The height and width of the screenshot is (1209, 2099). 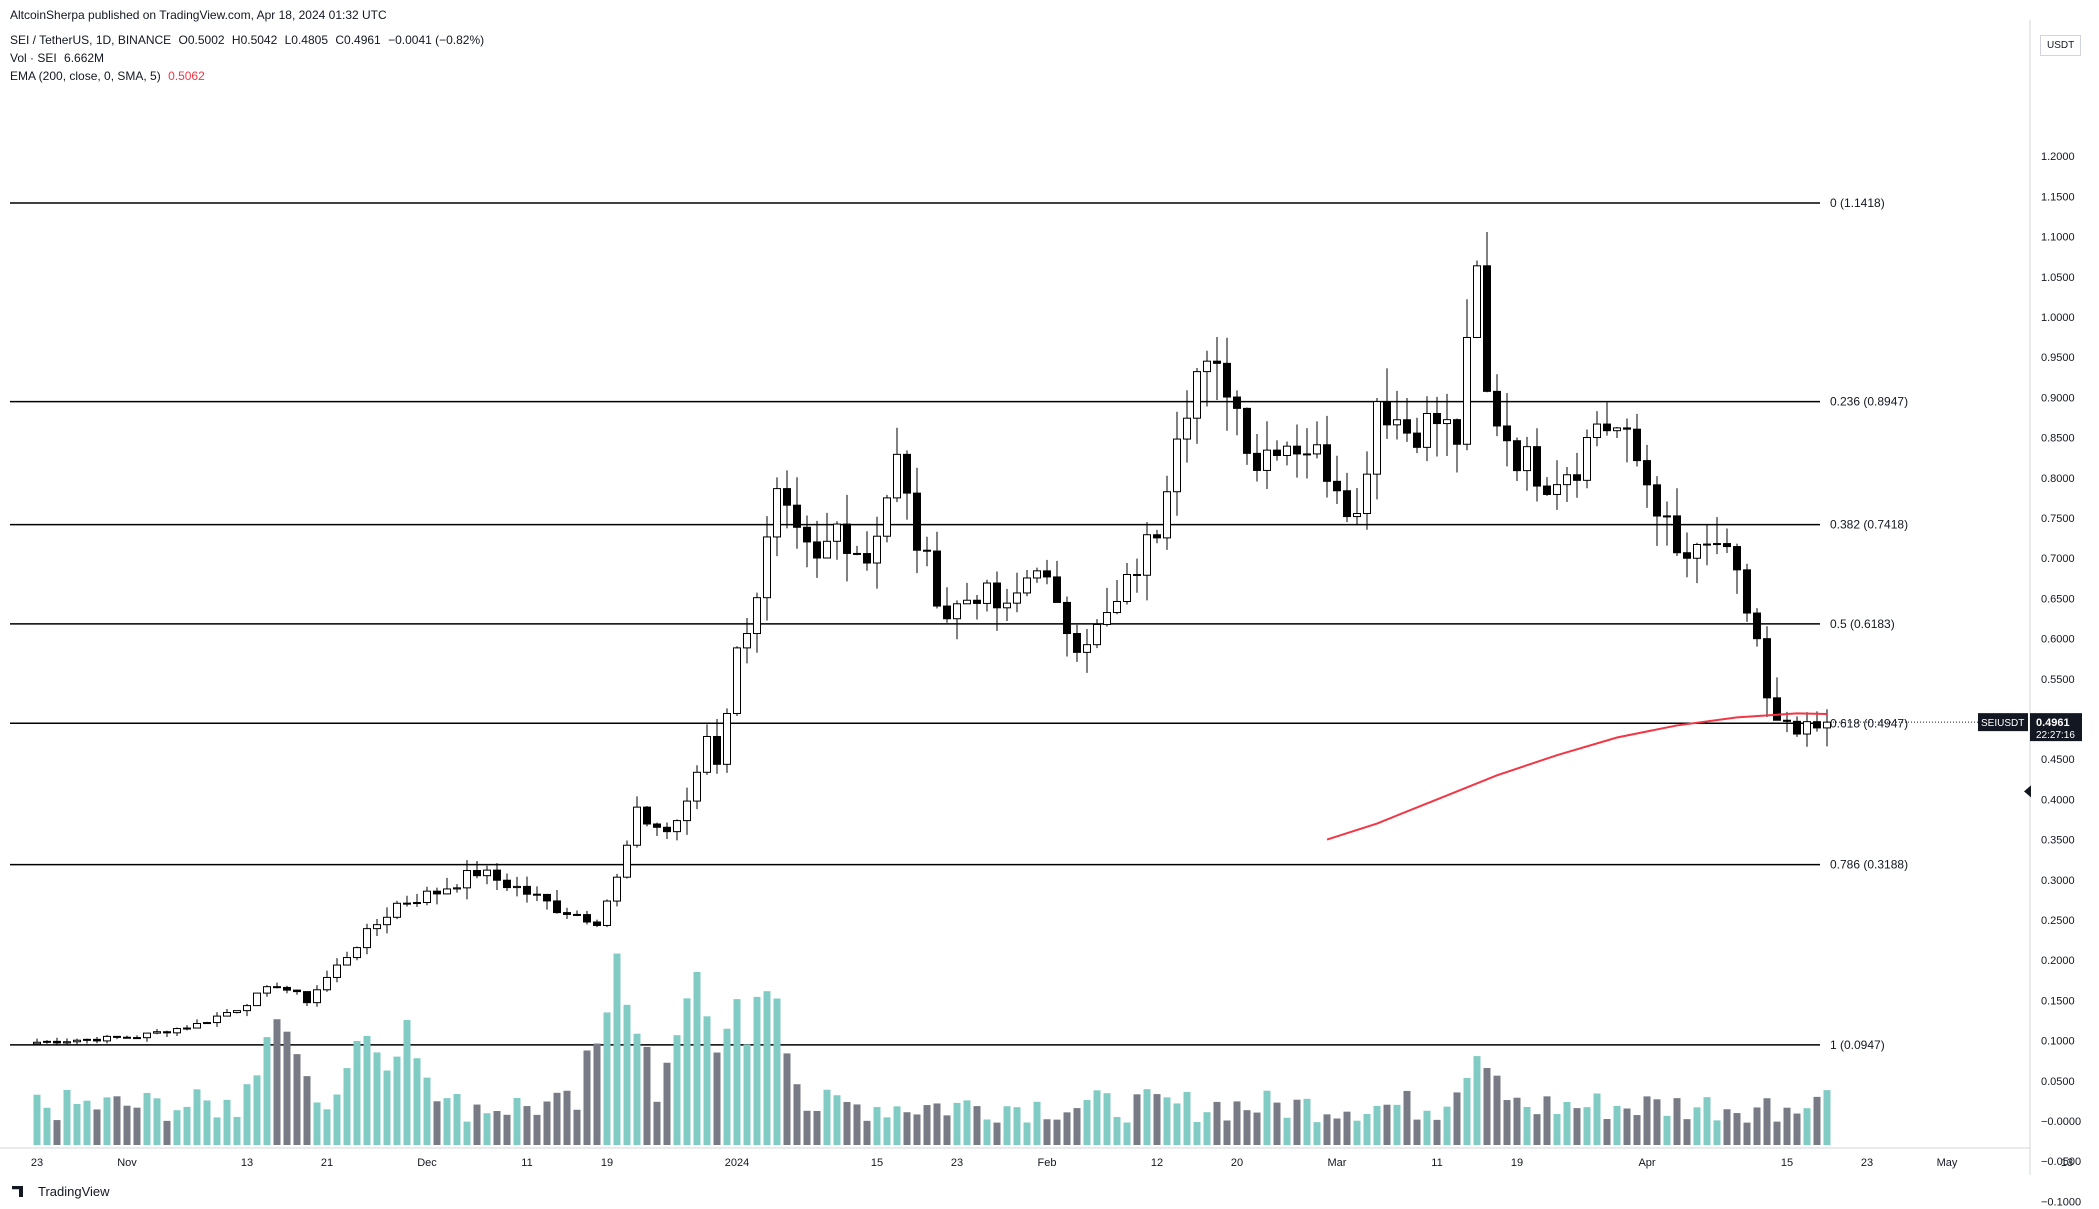 What do you see at coordinates (2061, 45) in the screenshot?
I see `currency-label: USDT` at bounding box center [2061, 45].